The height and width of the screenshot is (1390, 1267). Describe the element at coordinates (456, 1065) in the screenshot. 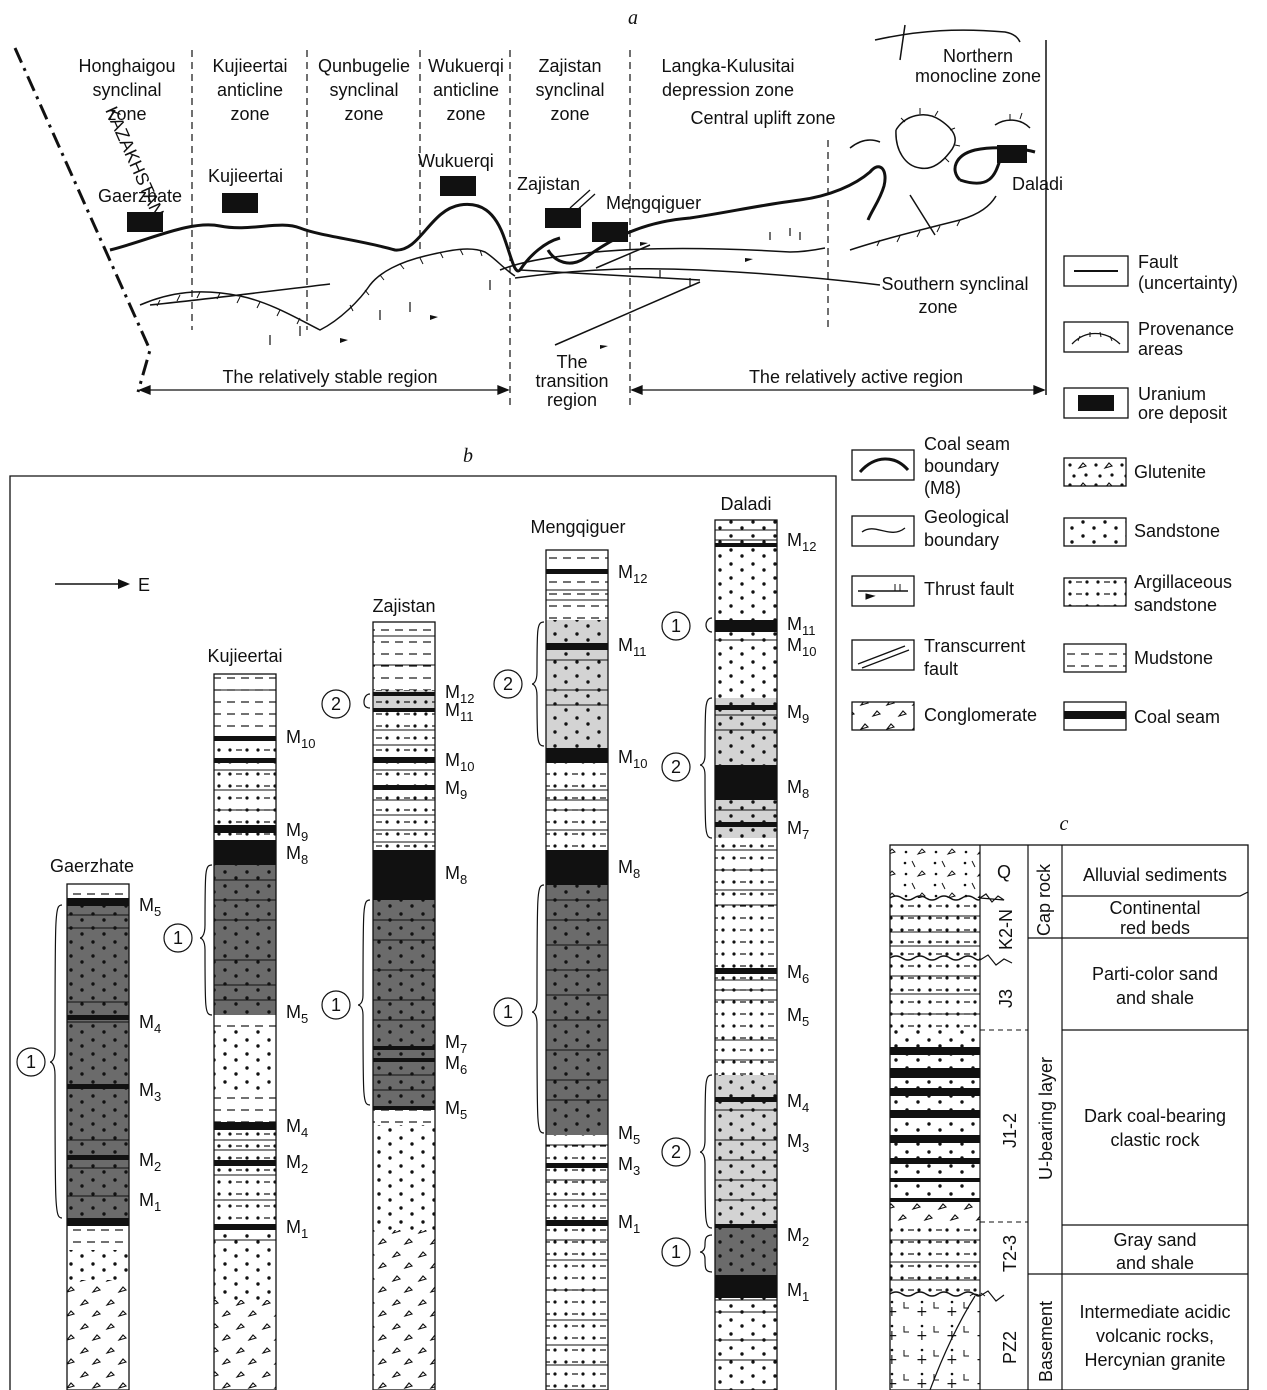

I see `seam-label-zajistan-m6: M6` at that location.